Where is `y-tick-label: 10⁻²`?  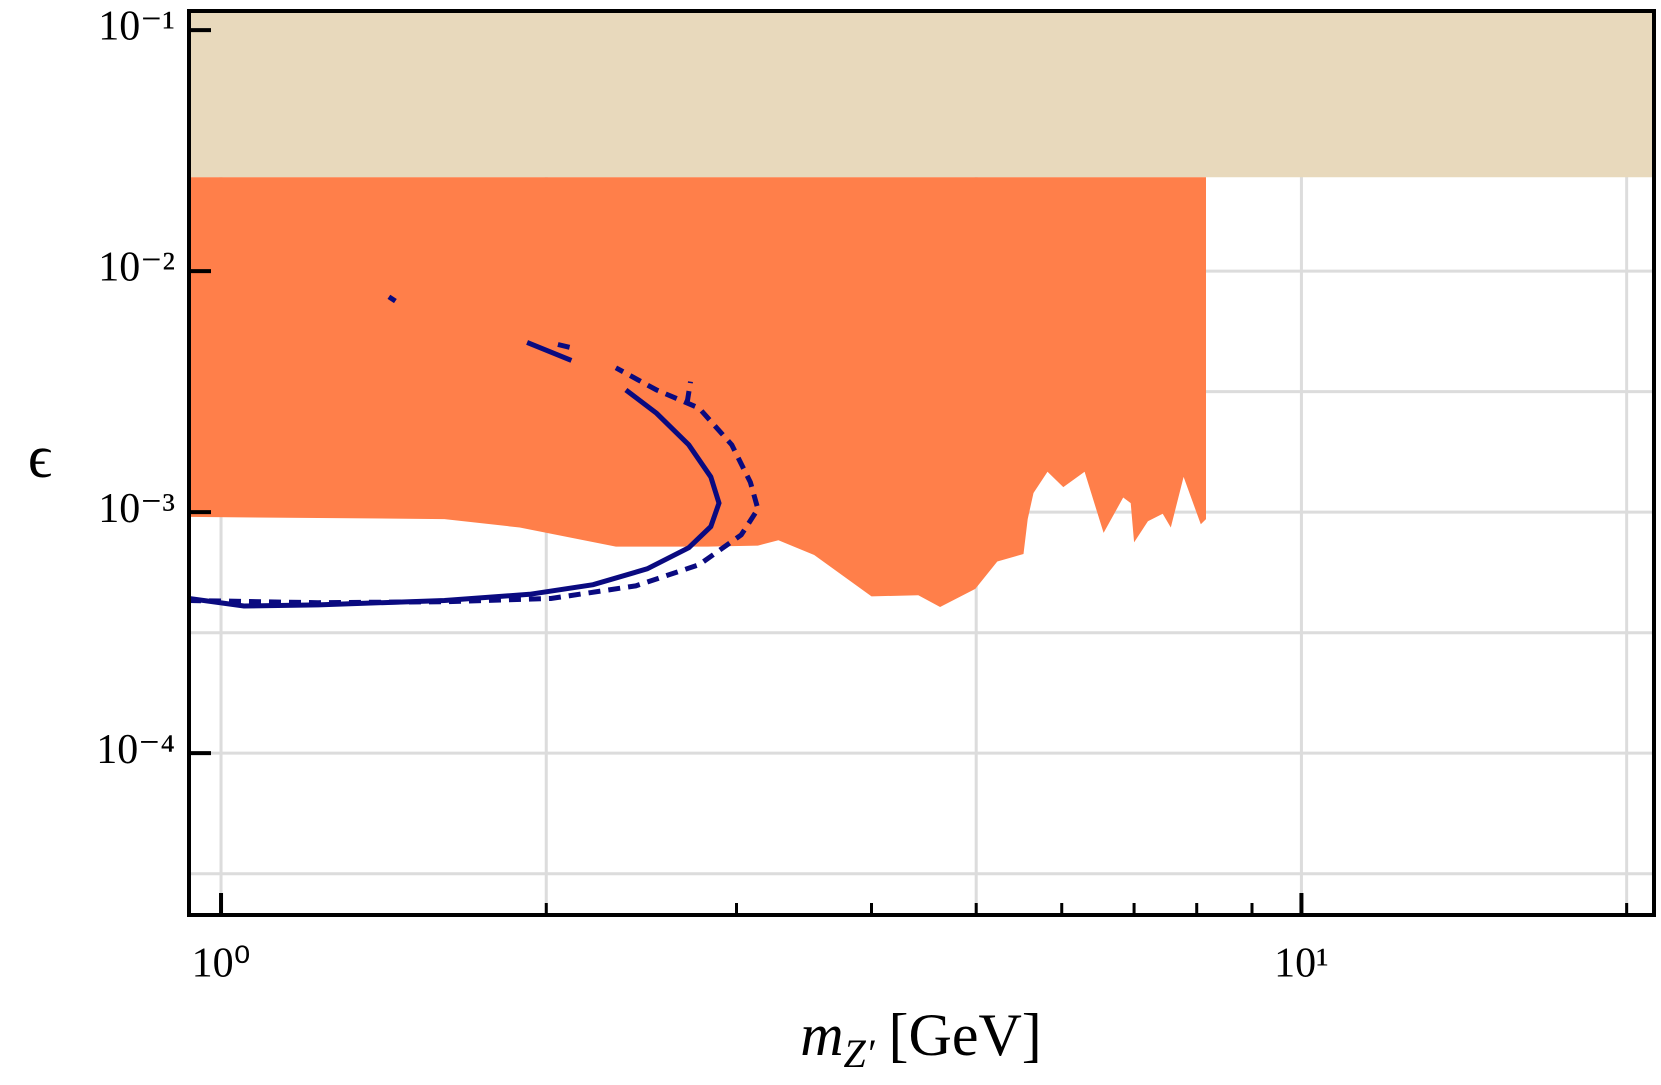
y-tick-label: 10⁻² is located at coordinates (136, 268).